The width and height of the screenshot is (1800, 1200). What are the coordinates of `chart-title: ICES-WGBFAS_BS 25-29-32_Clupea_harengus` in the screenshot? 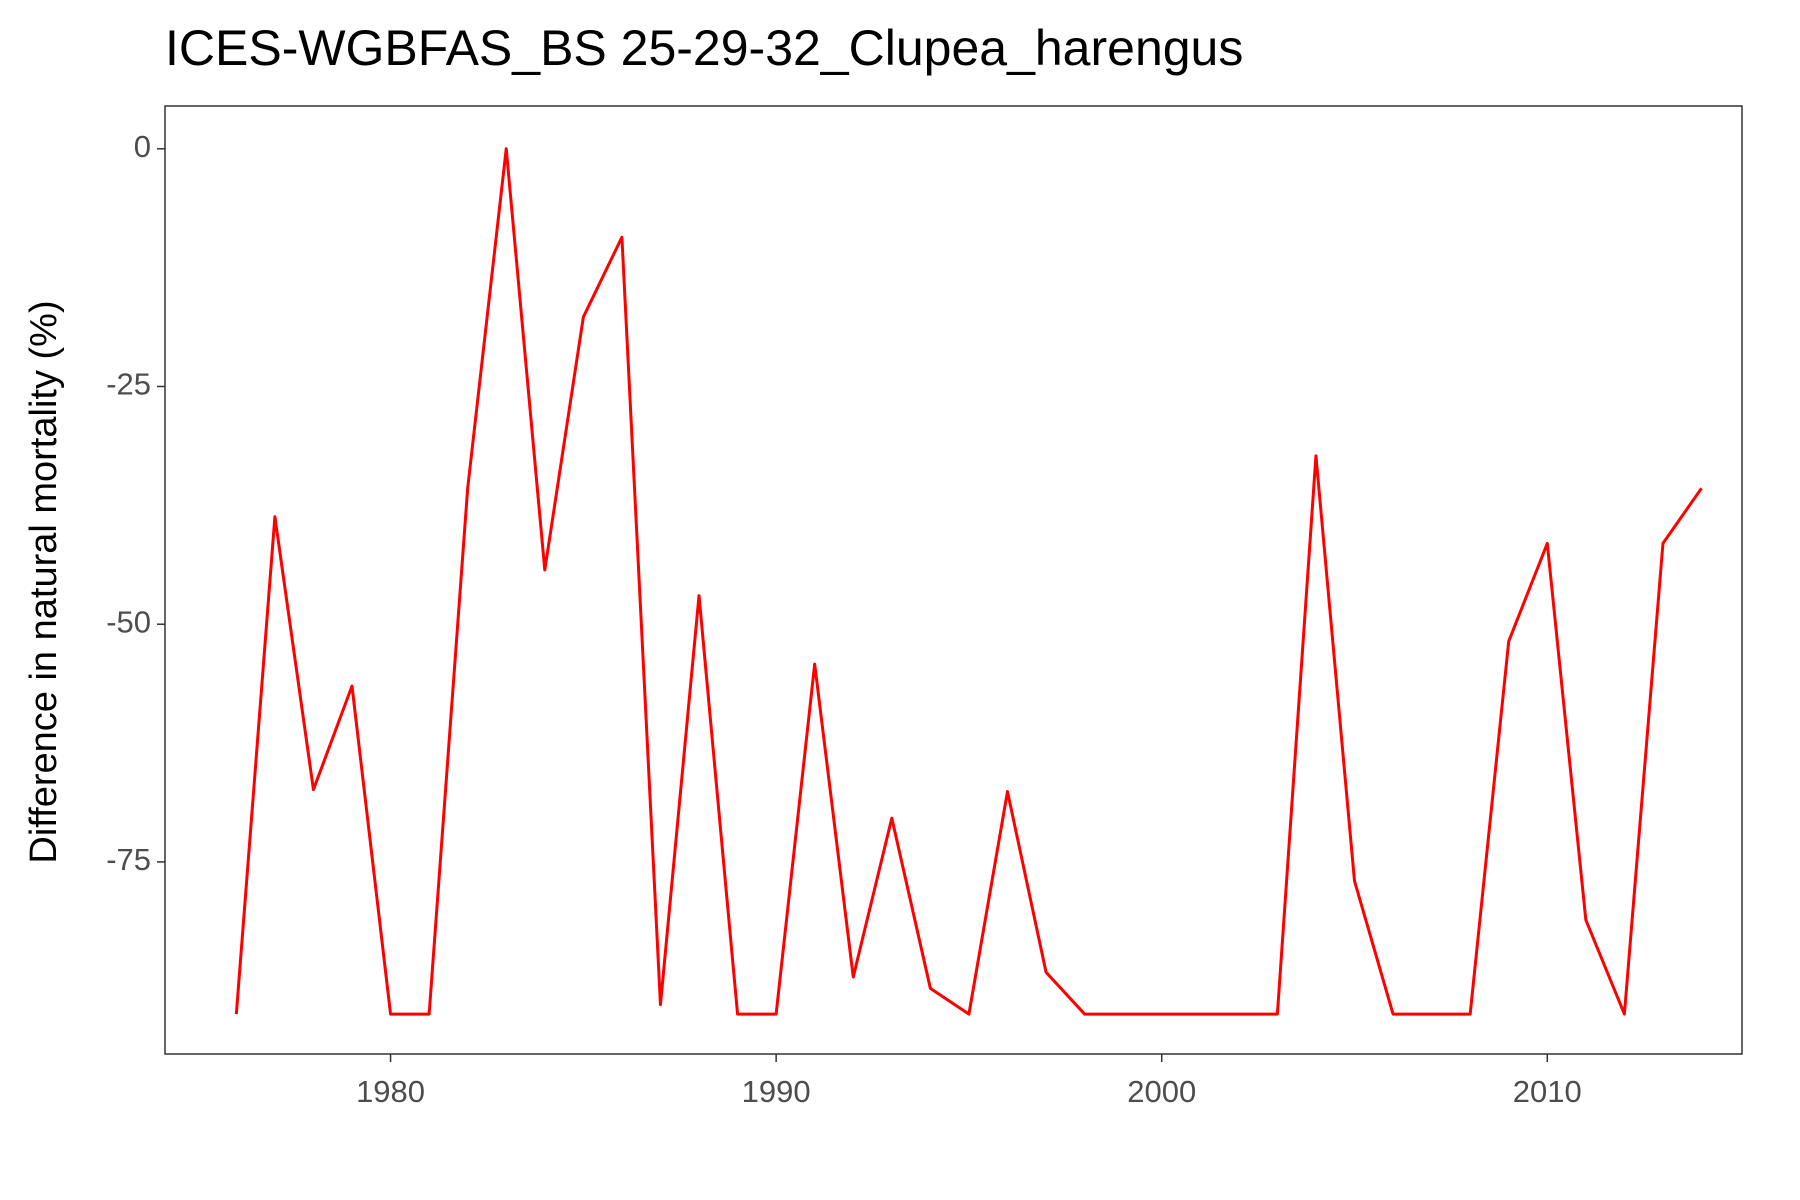 It's located at (704, 48).